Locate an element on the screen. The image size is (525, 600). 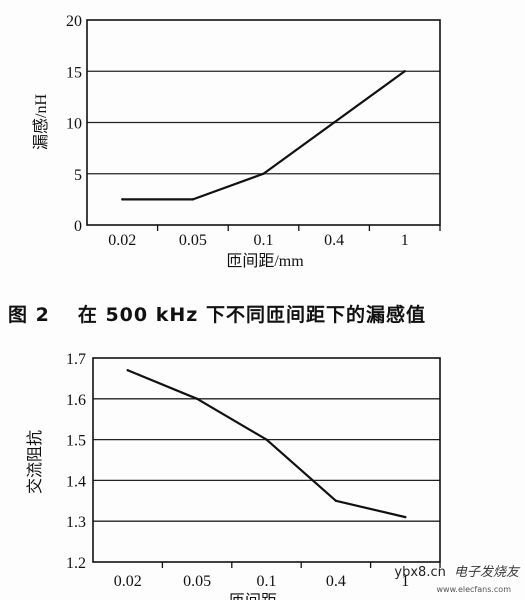
chart2-x-tick-label: 1 is located at coordinates (405, 581).